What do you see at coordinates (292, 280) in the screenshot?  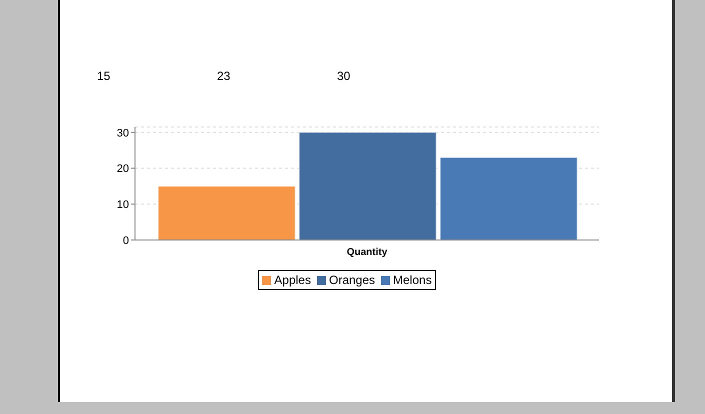 I see `legend-label: Apples` at bounding box center [292, 280].